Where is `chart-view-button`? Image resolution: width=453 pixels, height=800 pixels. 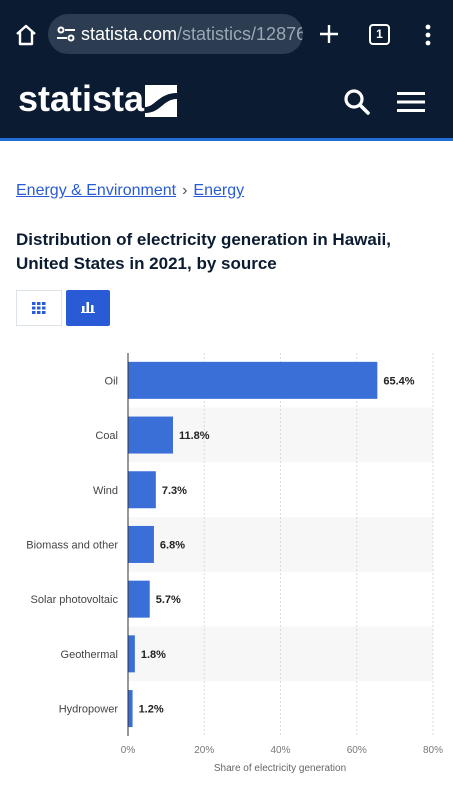
chart-view-button is located at coordinates (88, 308).